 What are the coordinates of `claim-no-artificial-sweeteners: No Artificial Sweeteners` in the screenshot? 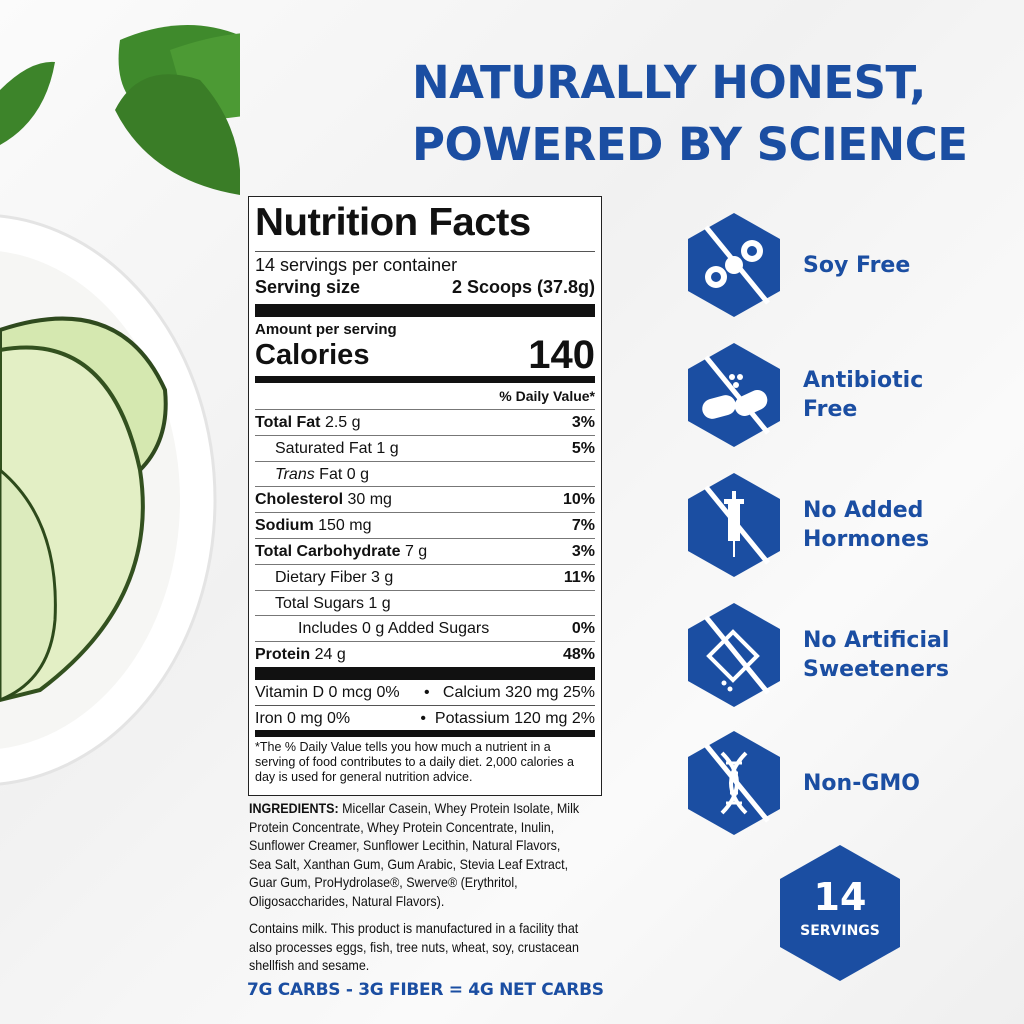 It's located at (853, 655).